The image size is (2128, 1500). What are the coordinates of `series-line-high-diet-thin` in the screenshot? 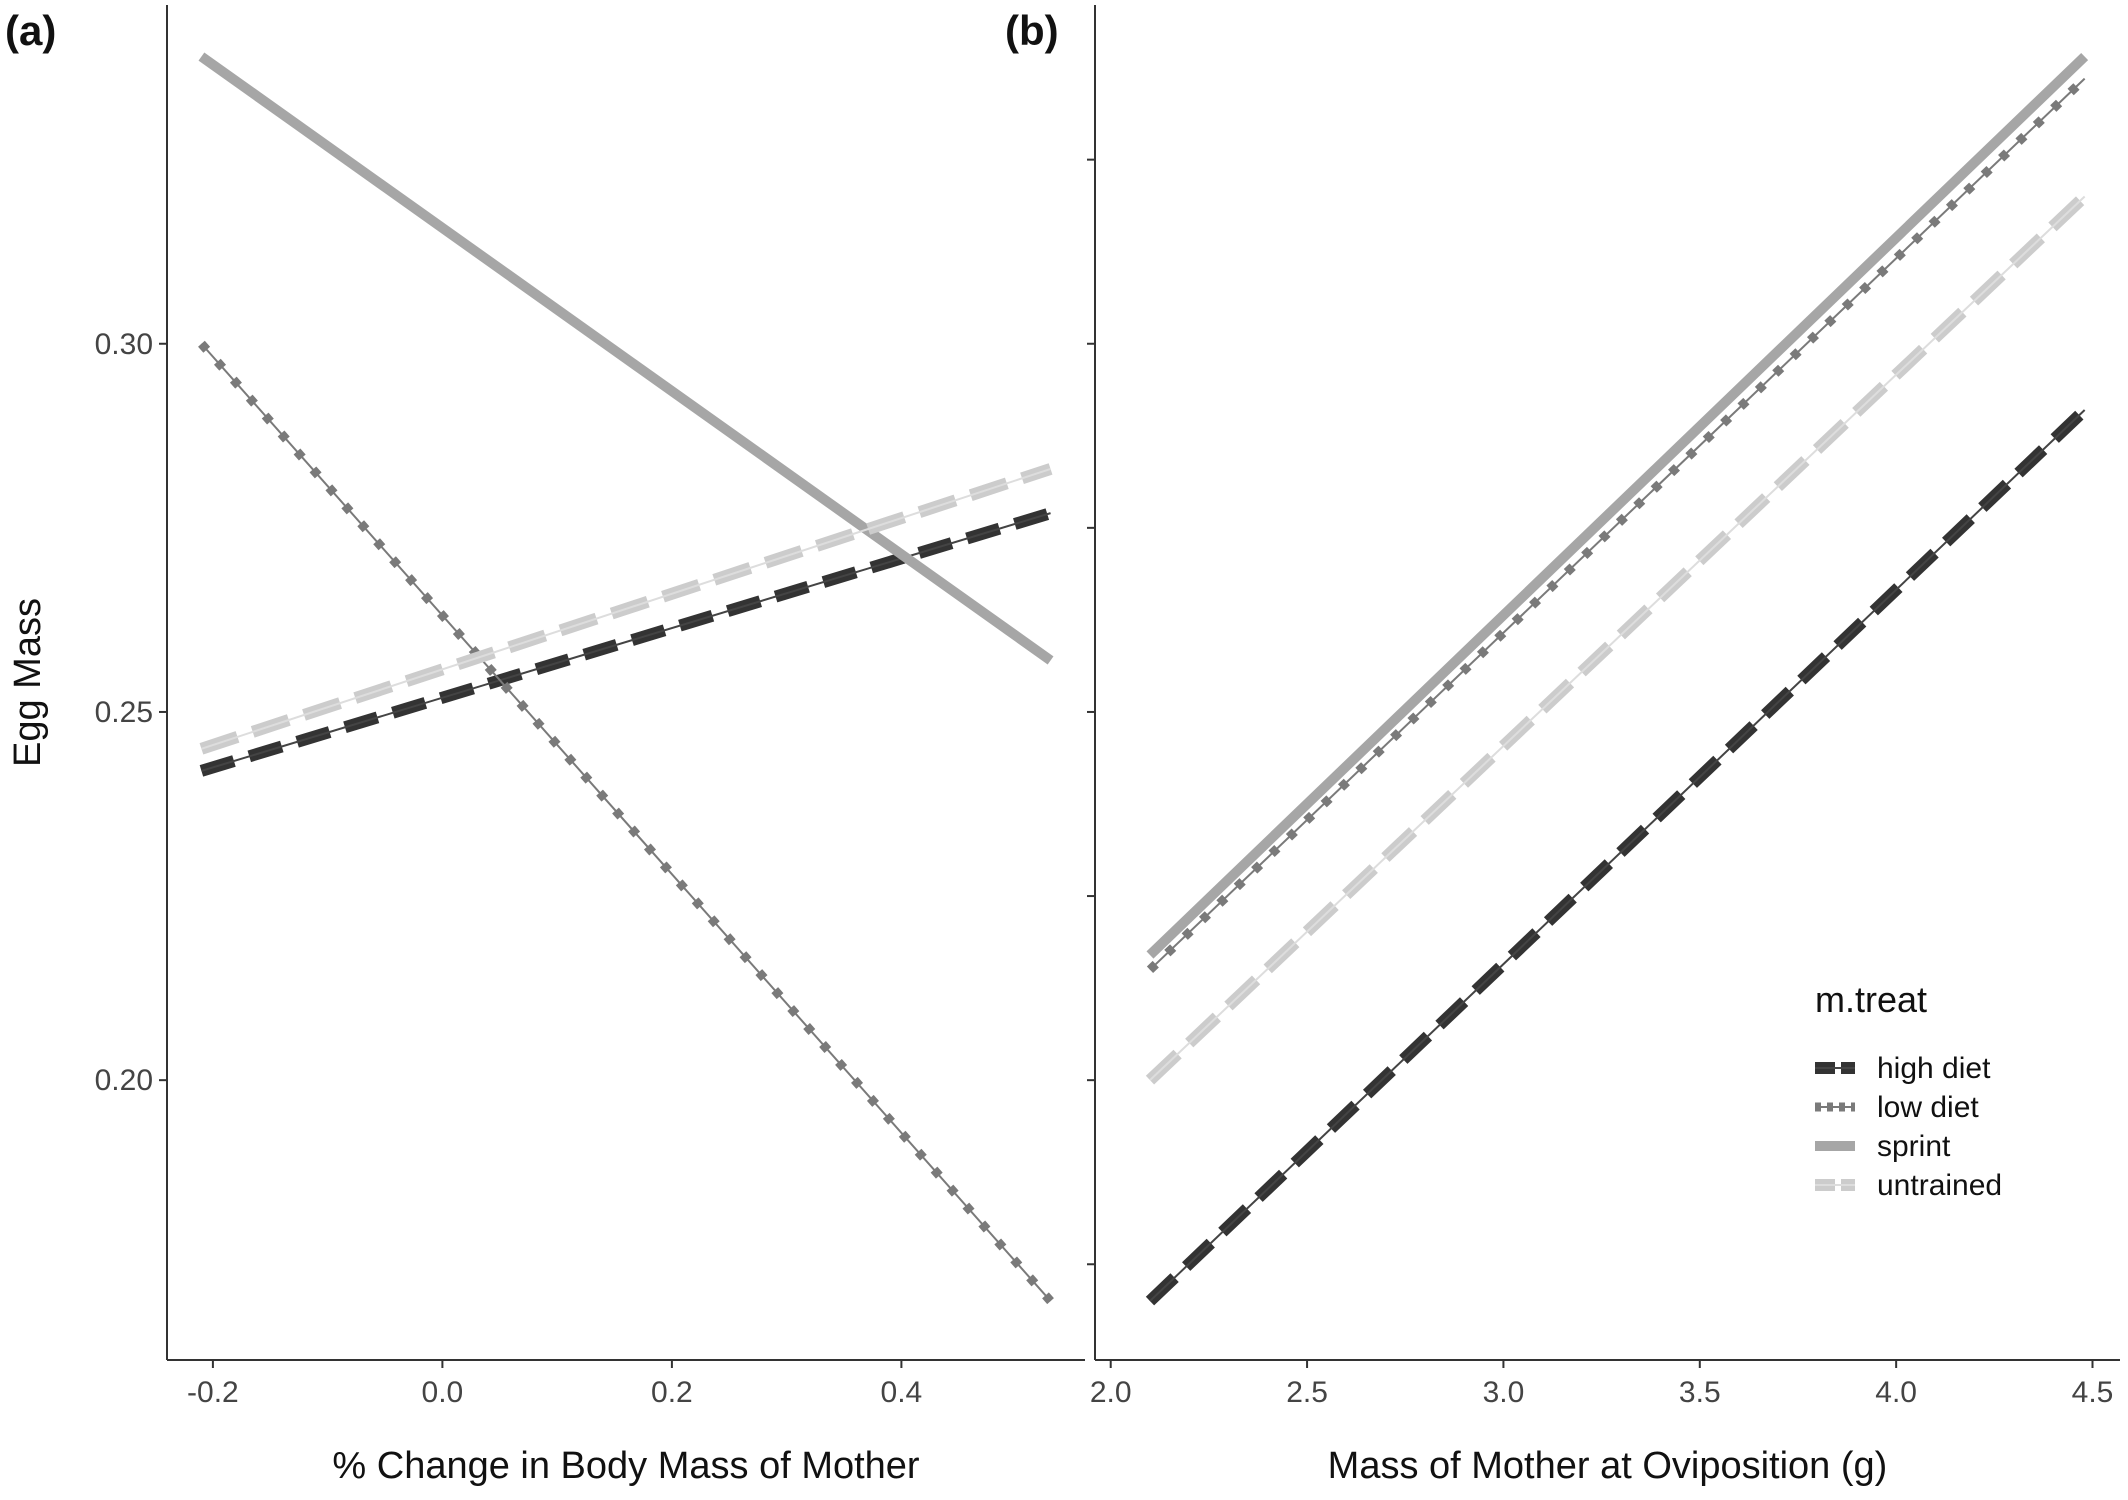 It's located at (626, 642).